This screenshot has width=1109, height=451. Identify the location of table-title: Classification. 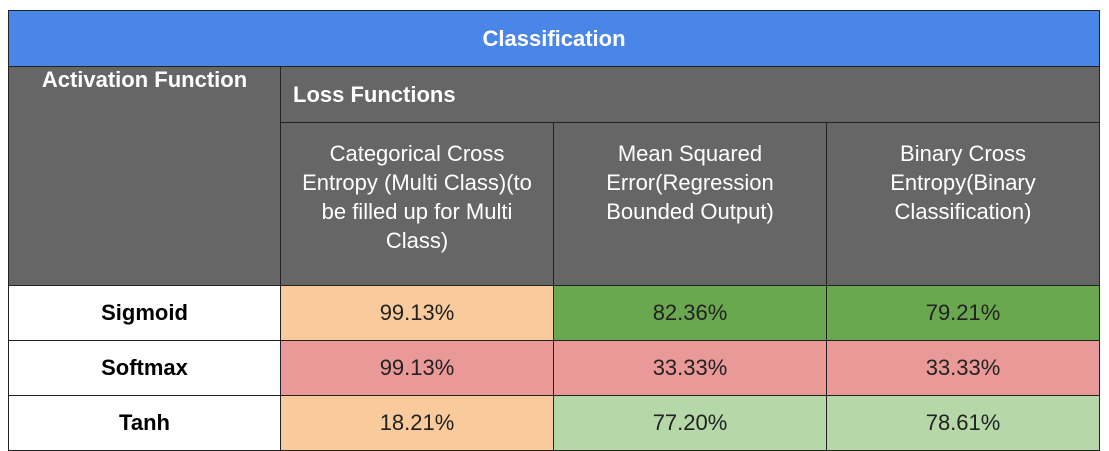
(554, 38).